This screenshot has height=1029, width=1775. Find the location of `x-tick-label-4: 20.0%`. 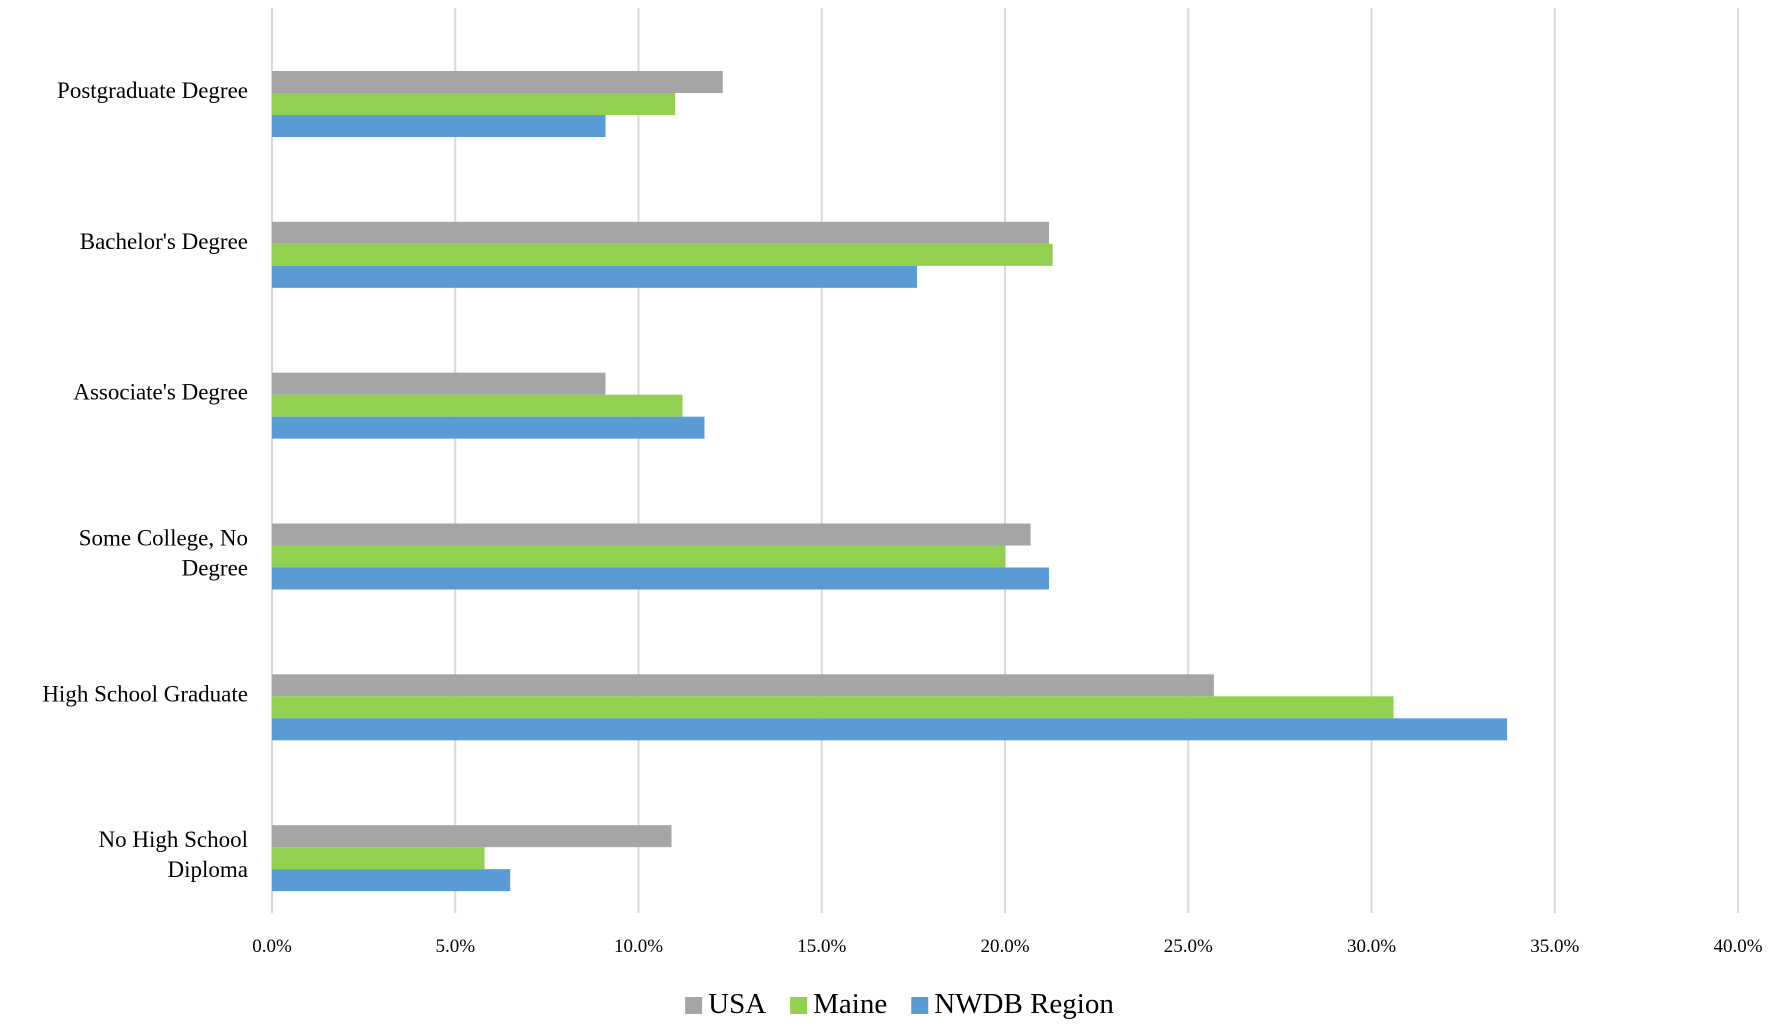

x-tick-label-4: 20.0% is located at coordinates (1004, 946).